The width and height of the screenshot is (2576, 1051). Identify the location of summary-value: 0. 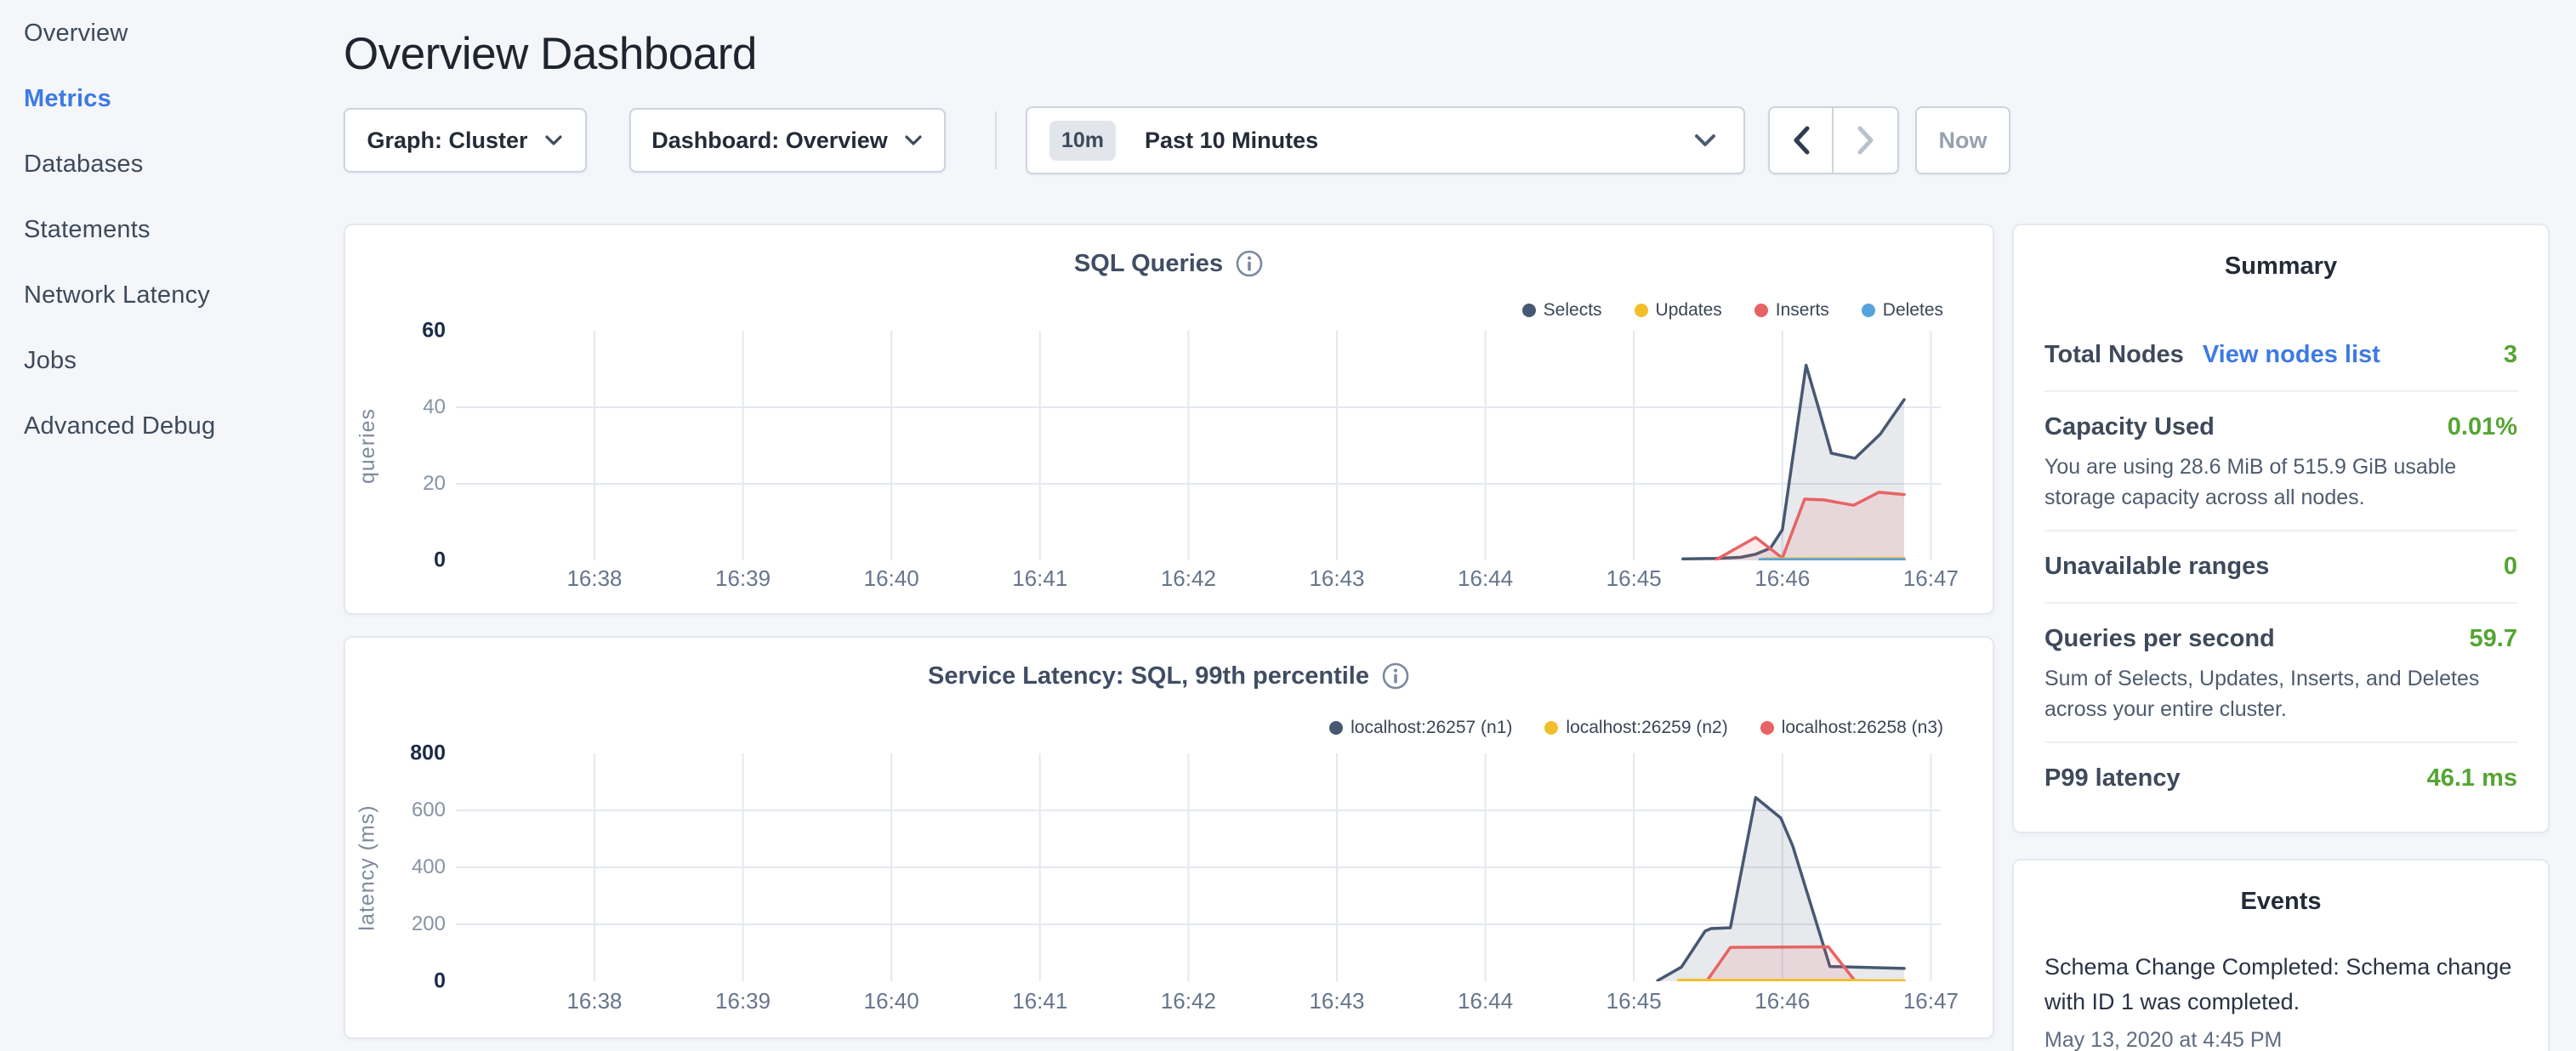
(2510, 567).